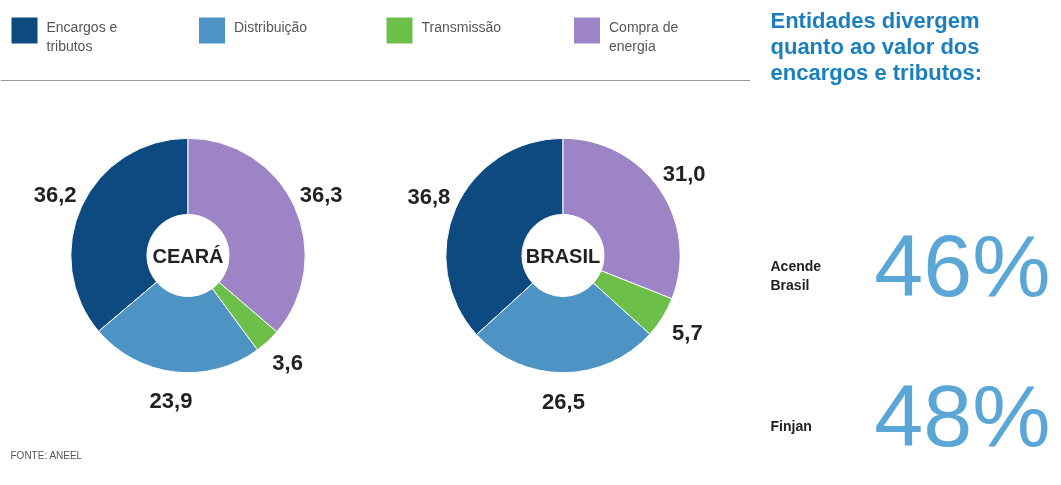 The height and width of the screenshot is (485, 1061). I want to click on legend-label: Compra de energia, so click(644, 36).